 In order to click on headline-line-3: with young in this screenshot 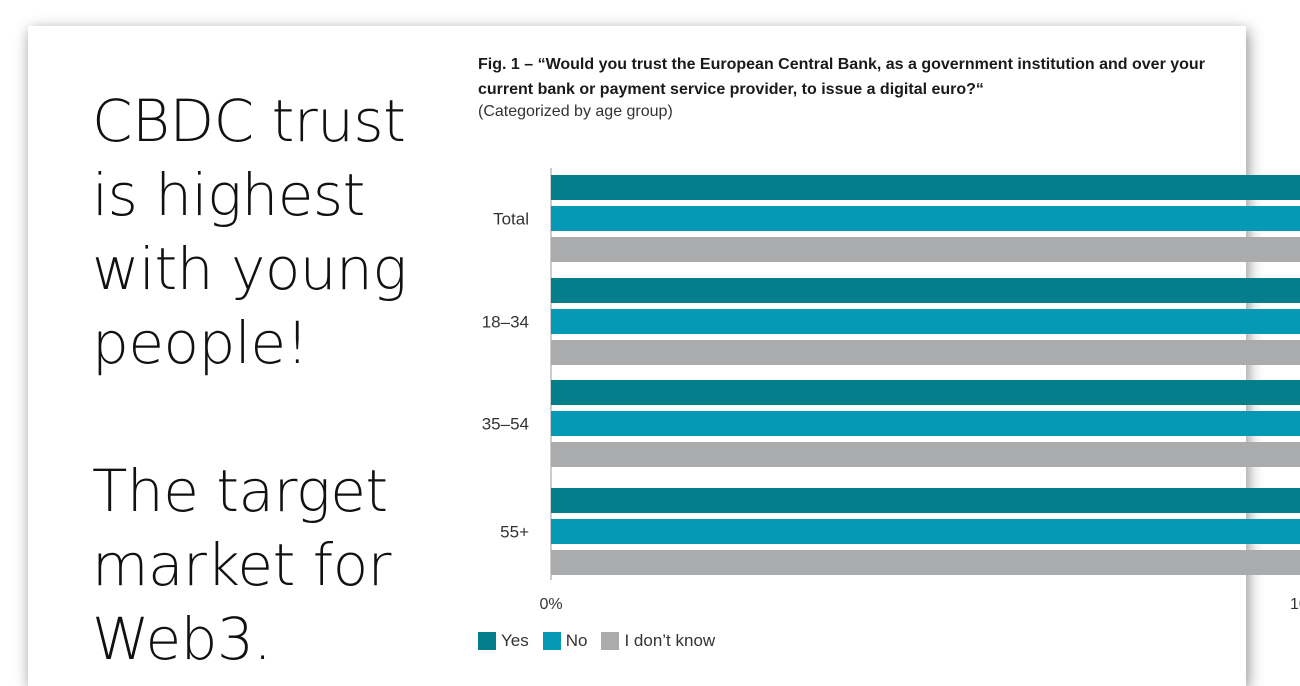, I will do `click(249, 269)`.